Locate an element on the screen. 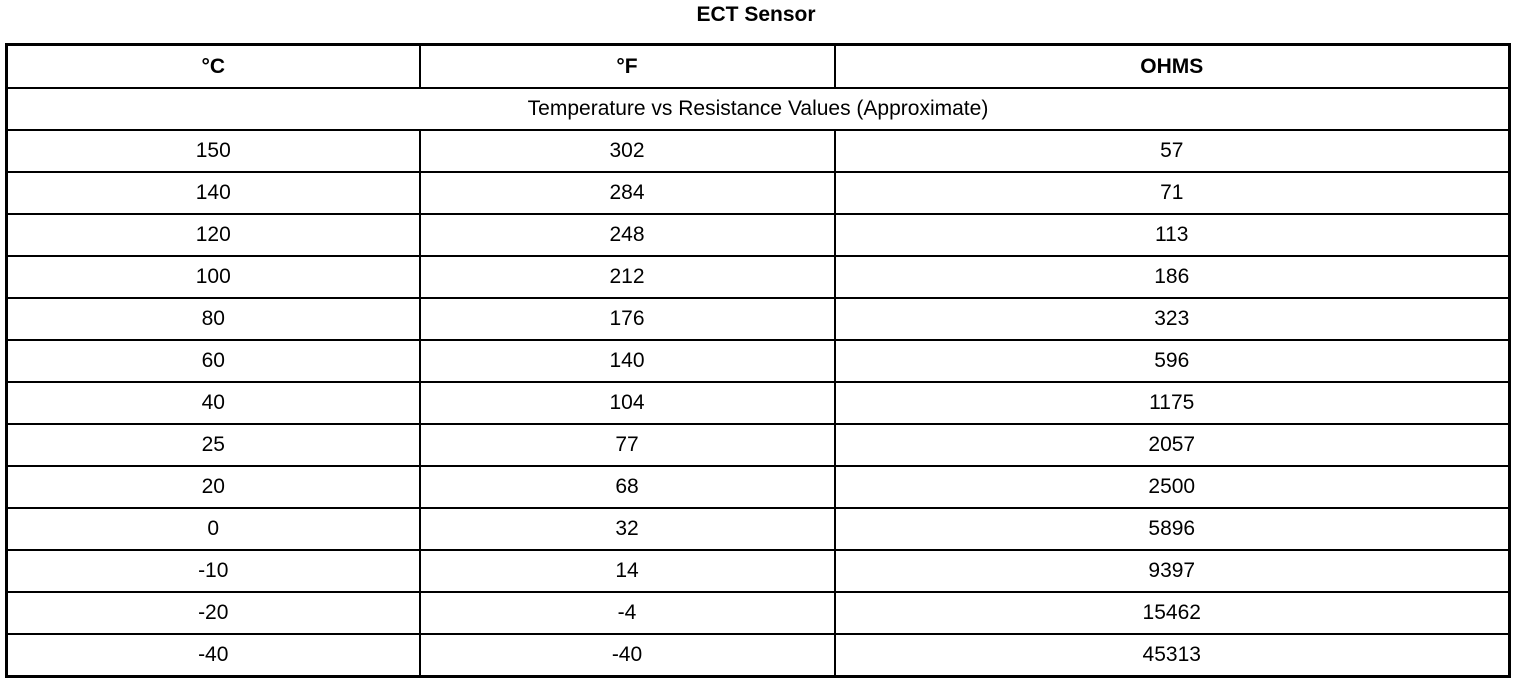 Image resolution: width=1520 pixels, height=688 pixels. header-row: °C °F OHMS is located at coordinates (758, 66).